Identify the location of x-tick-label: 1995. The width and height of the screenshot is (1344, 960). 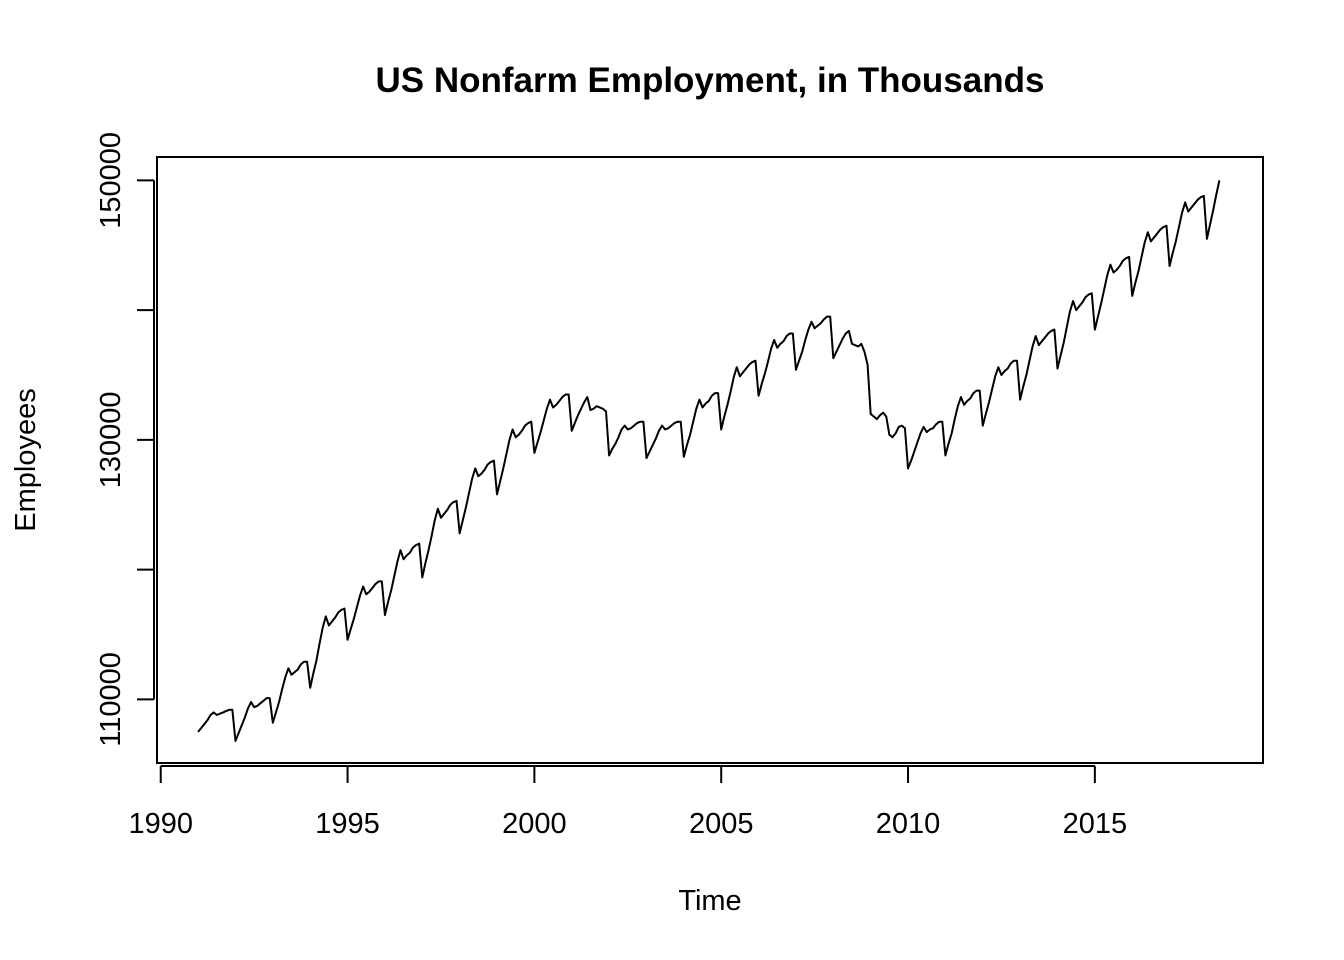
(347, 824).